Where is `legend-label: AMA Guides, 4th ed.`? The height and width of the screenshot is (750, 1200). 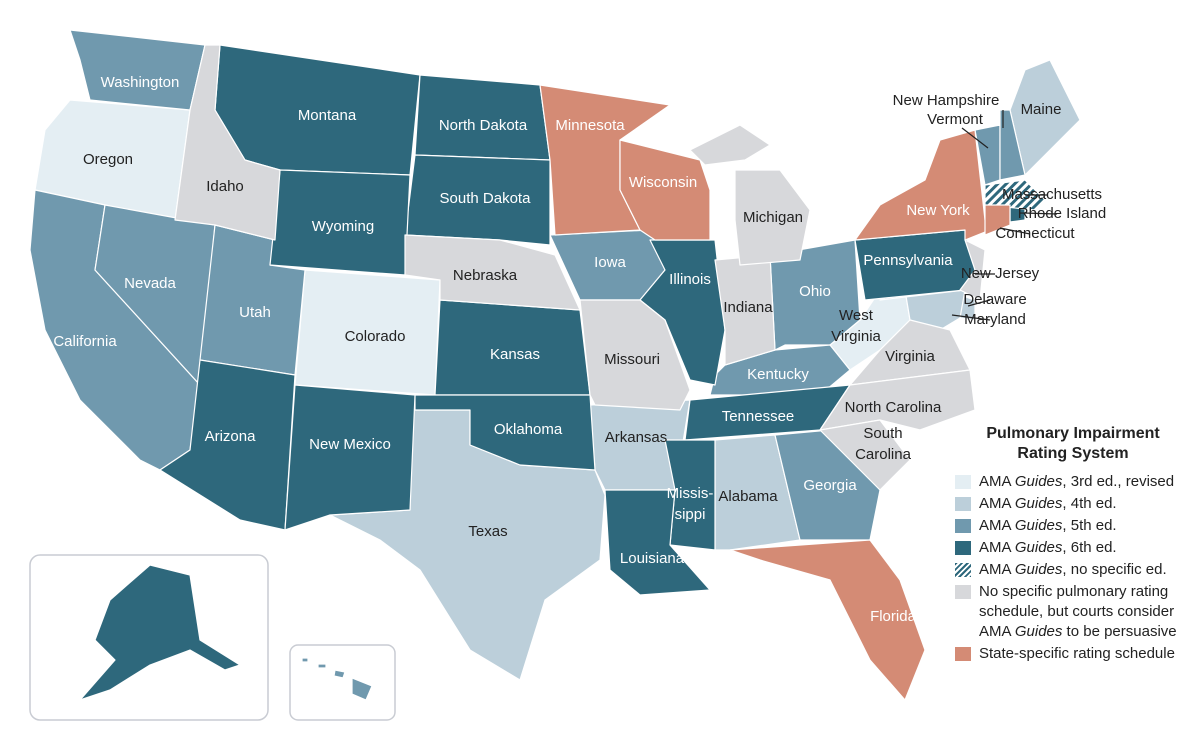 legend-label: AMA Guides, 4th ed. is located at coordinates (1081, 504).